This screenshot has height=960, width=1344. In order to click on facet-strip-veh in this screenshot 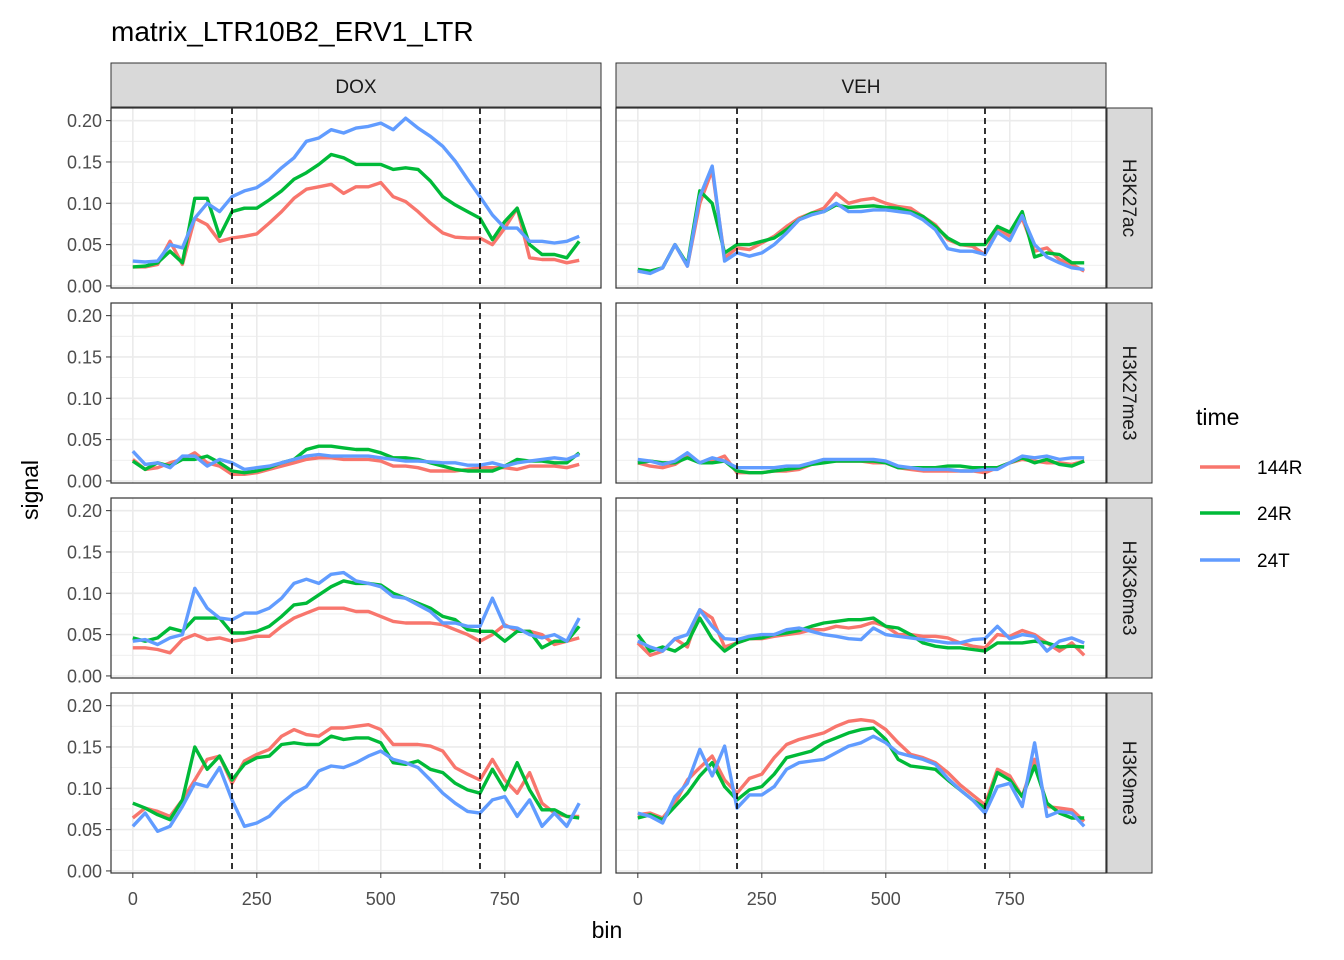, I will do `click(861, 85)`.